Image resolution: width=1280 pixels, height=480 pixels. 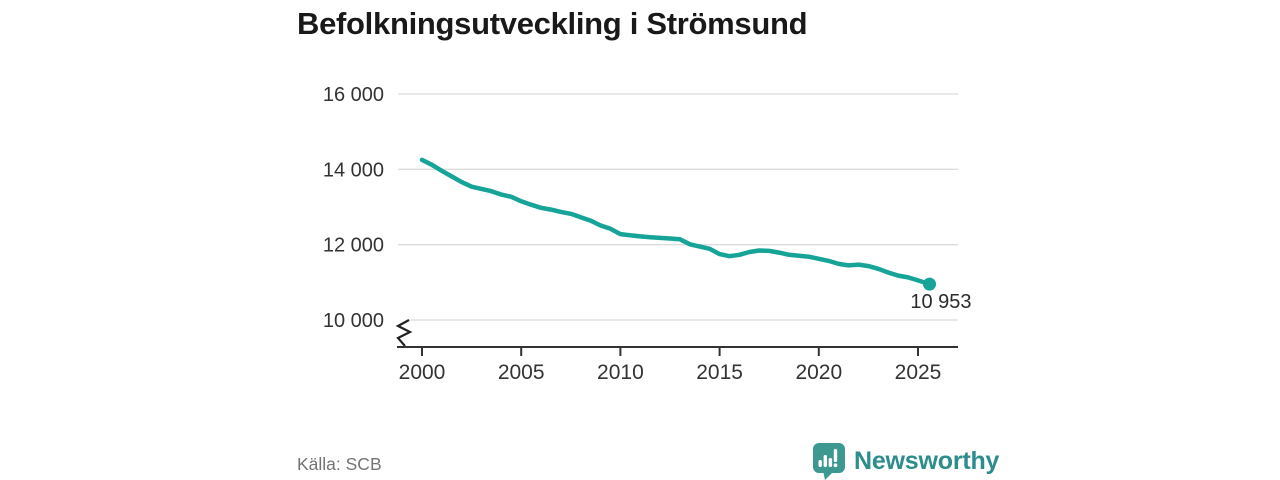 What do you see at coordinates (521, 372) in the screenshot?
I see `x-axis-tick-label: 2005` at bounding box center [521, 372].